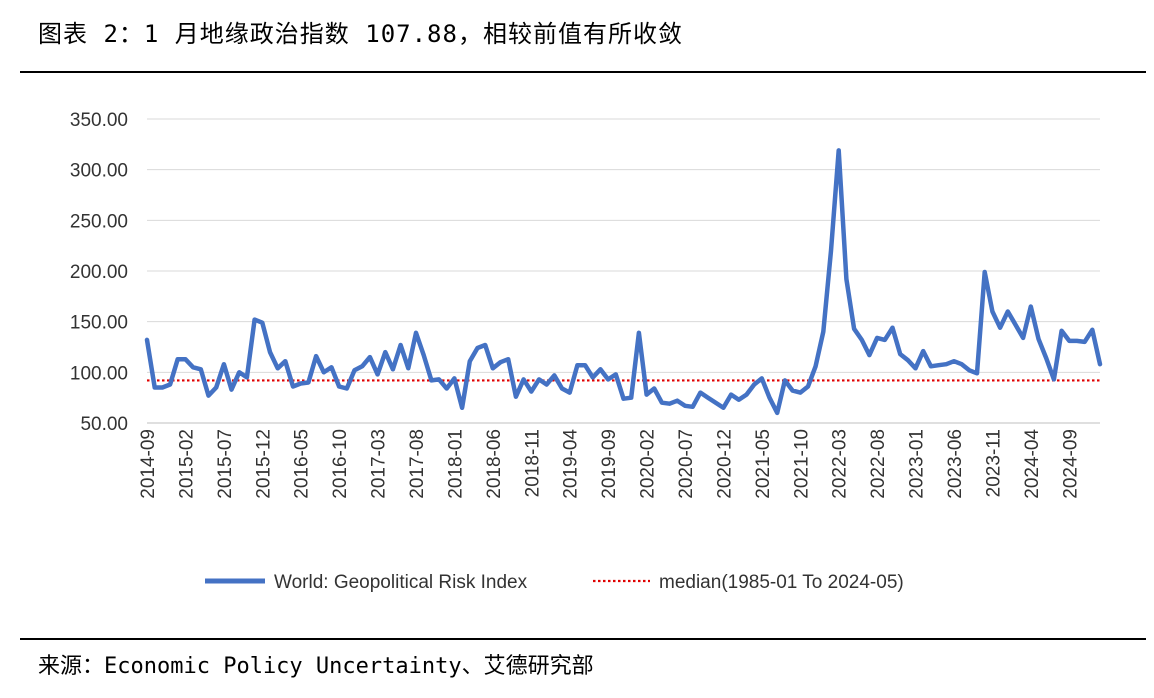 This screenshot has width=1154, height=698. Describe the element at coordinates (455, 464) in the screenshot. I see `x-tick-label: 2018-01` at that location.